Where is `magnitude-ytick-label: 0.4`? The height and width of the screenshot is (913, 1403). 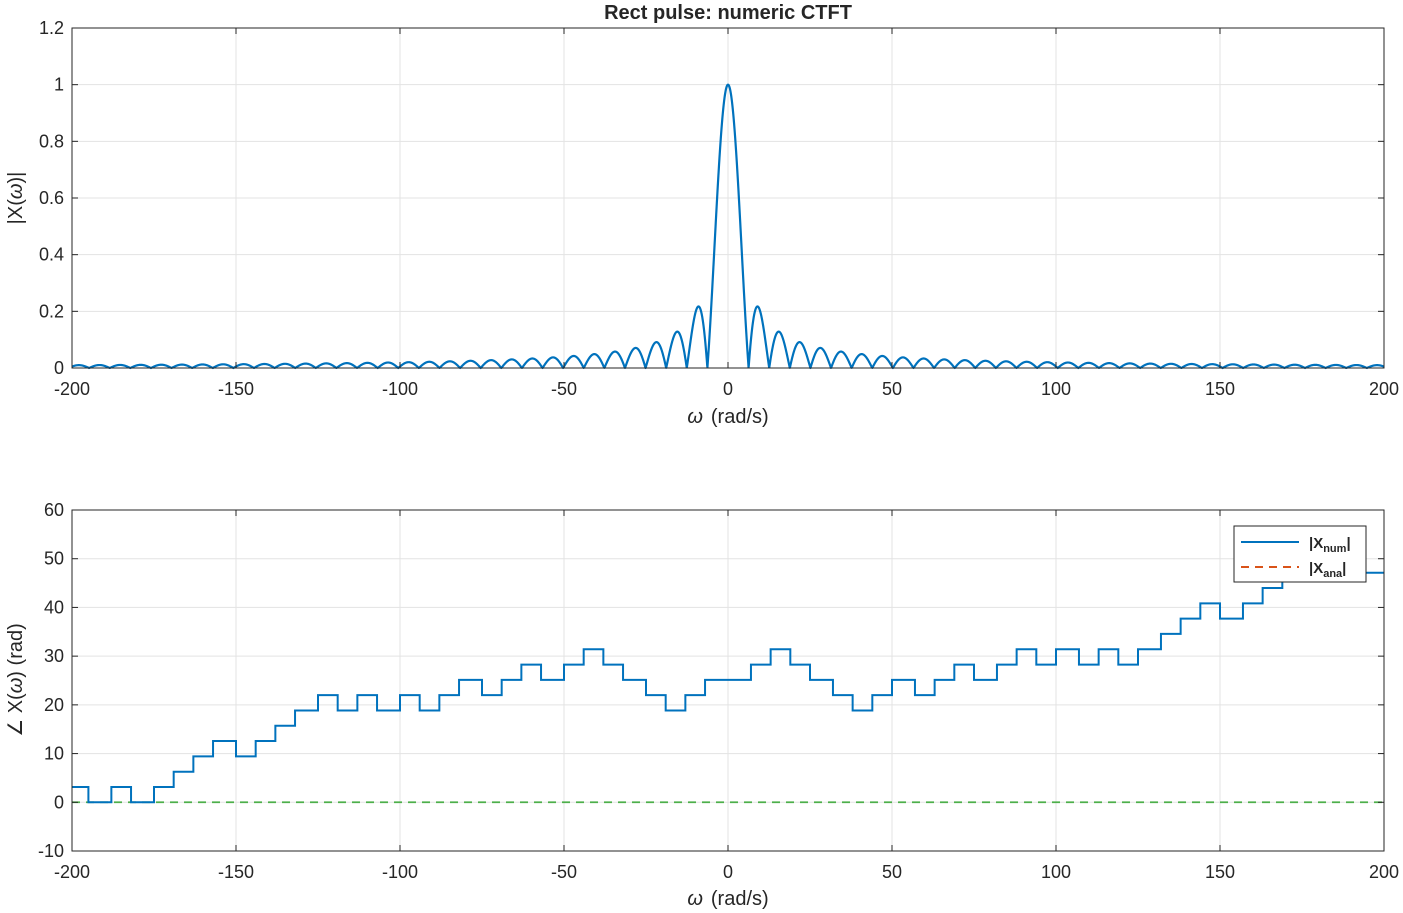 magnitude-ytick-label: 0.4 is located at coordinates (51, 255).